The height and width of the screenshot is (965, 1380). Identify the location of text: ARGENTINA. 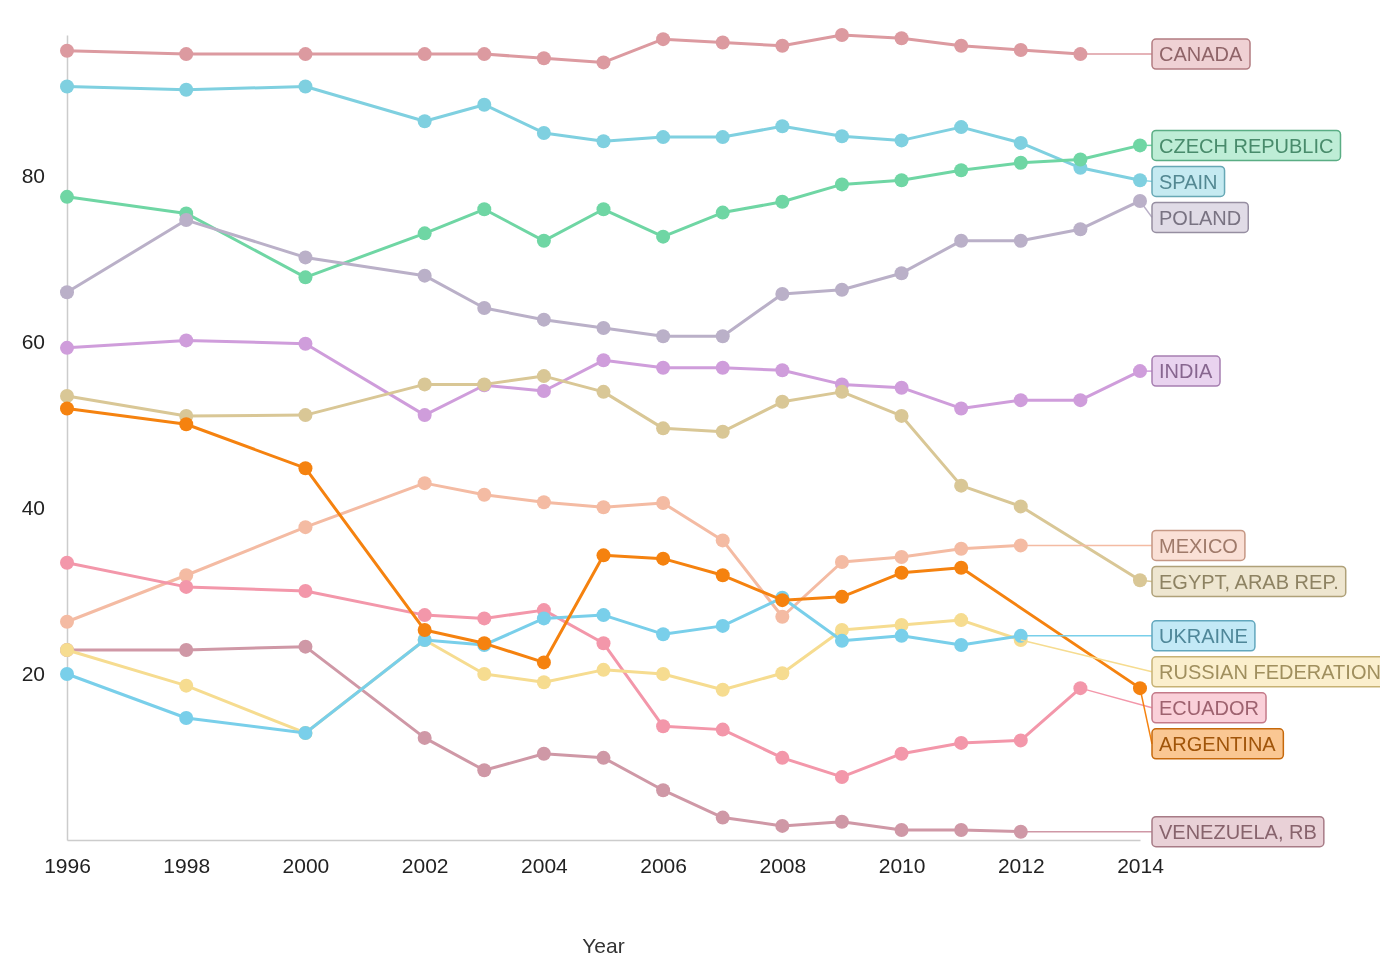
(1218, 744).